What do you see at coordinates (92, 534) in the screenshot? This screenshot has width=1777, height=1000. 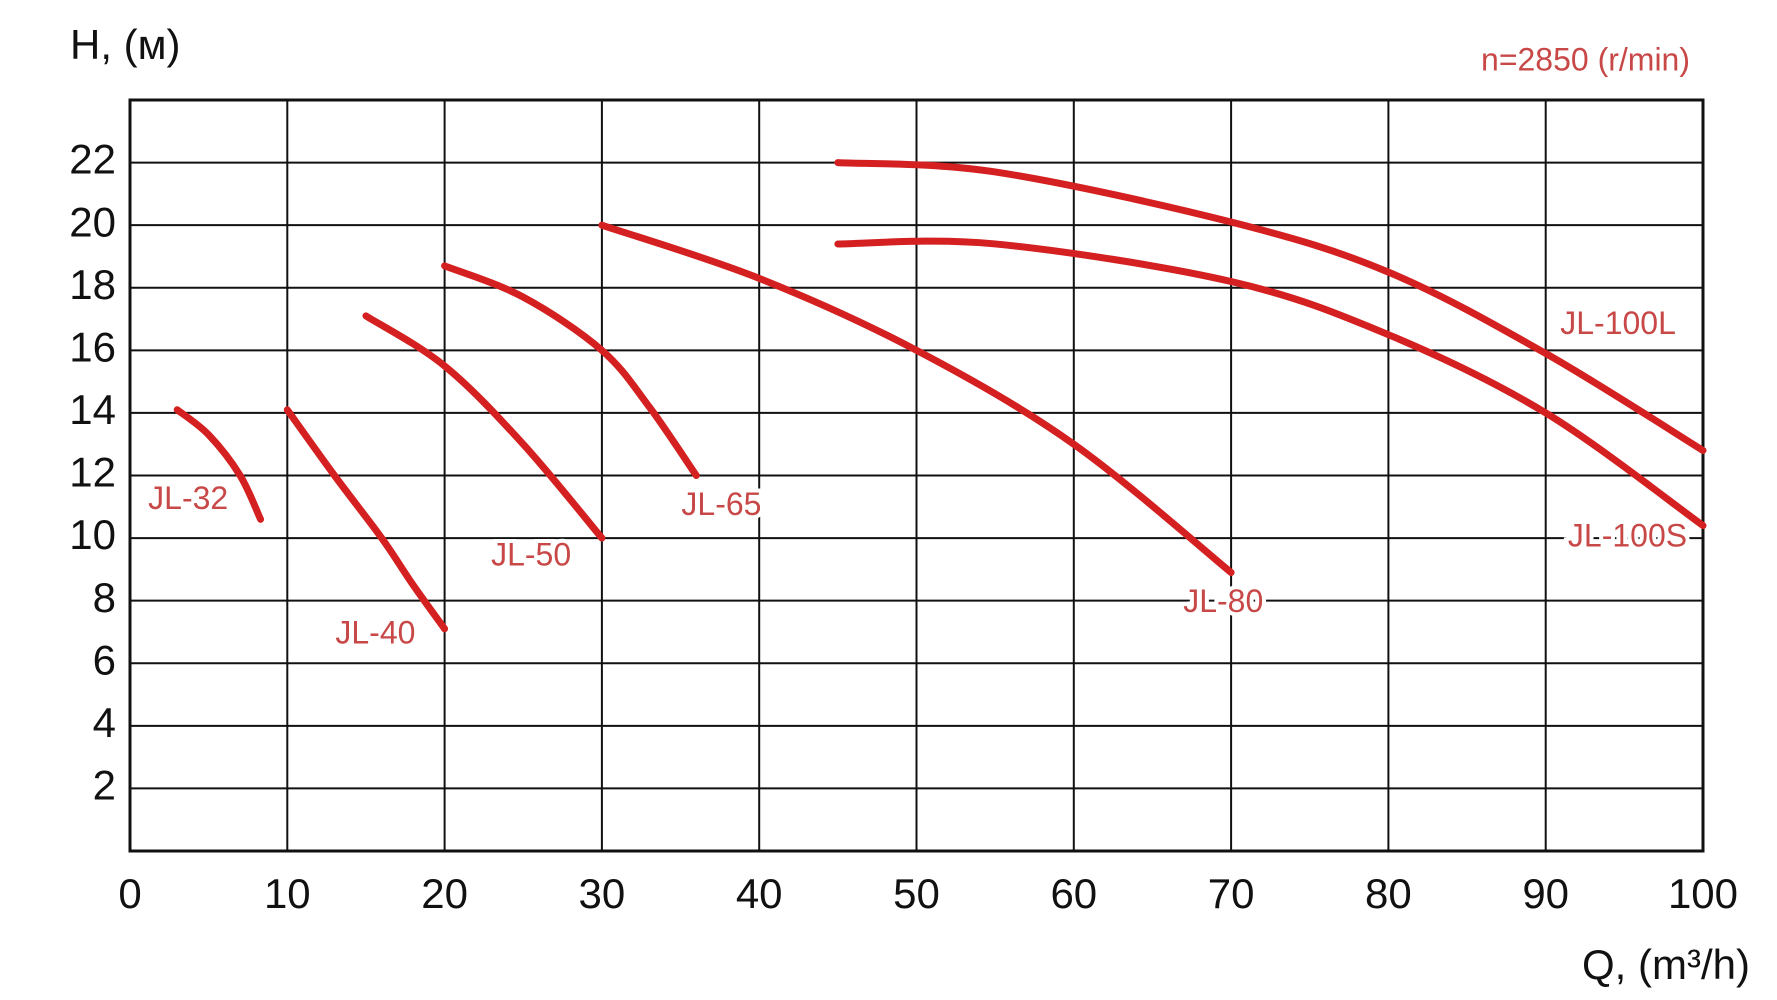 I see `y-tick-label: 10` at bounding box center [92, 534].